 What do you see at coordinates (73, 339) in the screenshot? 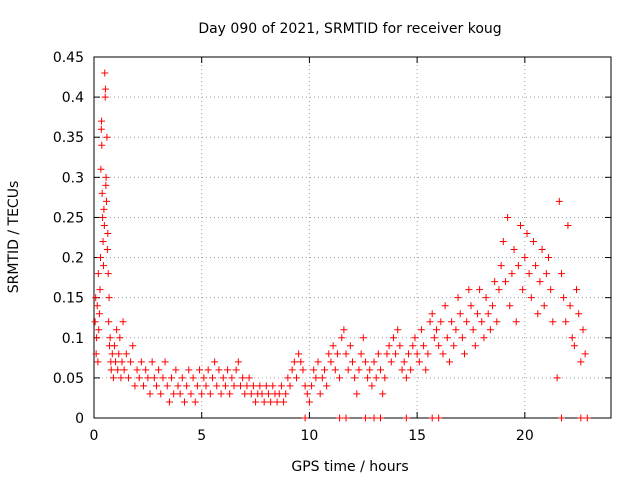
I see `y-tick-label: 0.1` at bounding box center [73, 339].